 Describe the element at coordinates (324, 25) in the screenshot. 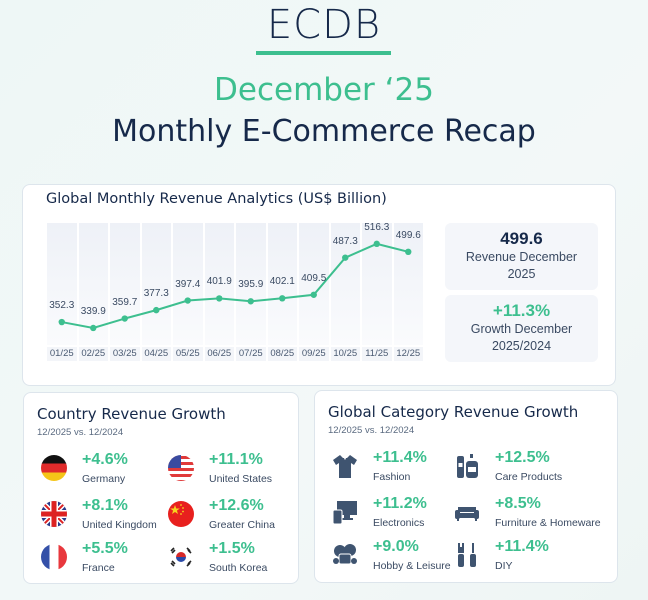

I see `logo: ECDB` at that location.